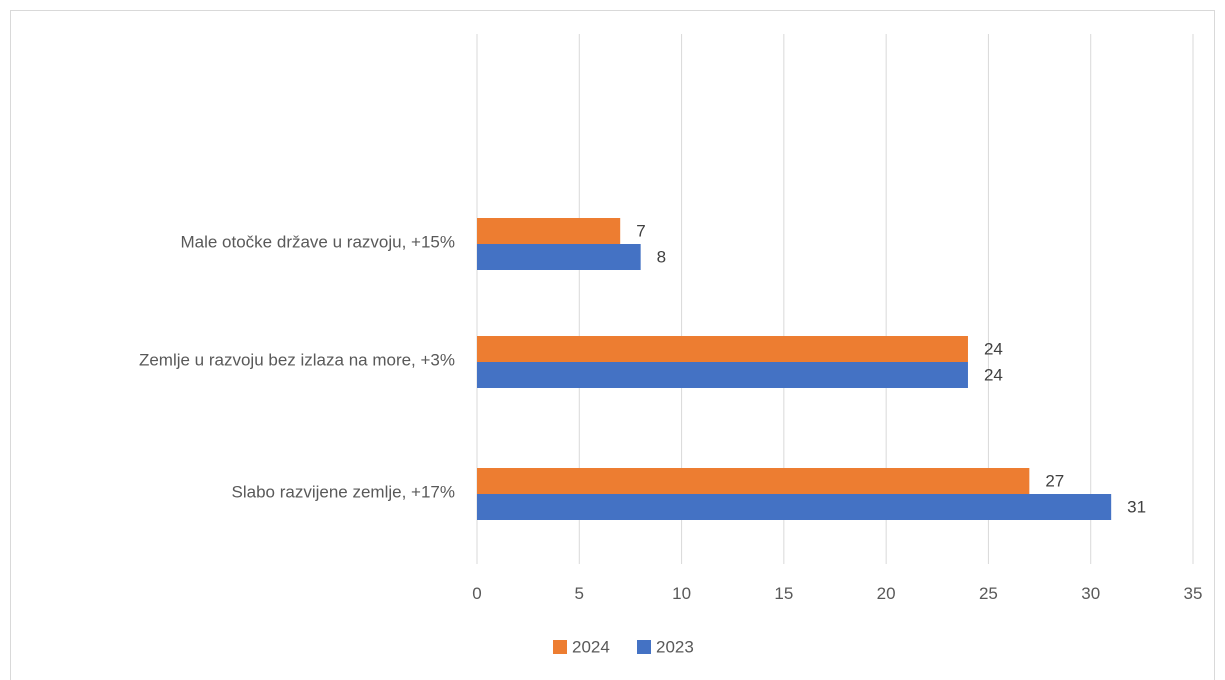  What do you see at coordinates (783, 593) in the screenshot?
I see `x-tick-label: 15` at bounding box center [783, 593].